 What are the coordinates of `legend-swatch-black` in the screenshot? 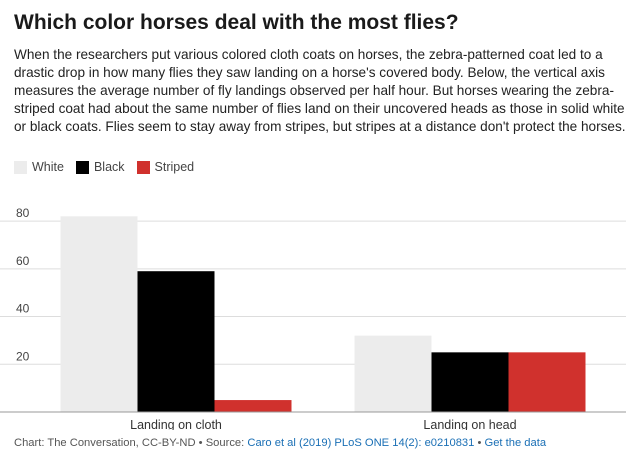 It's located at (82, 167).